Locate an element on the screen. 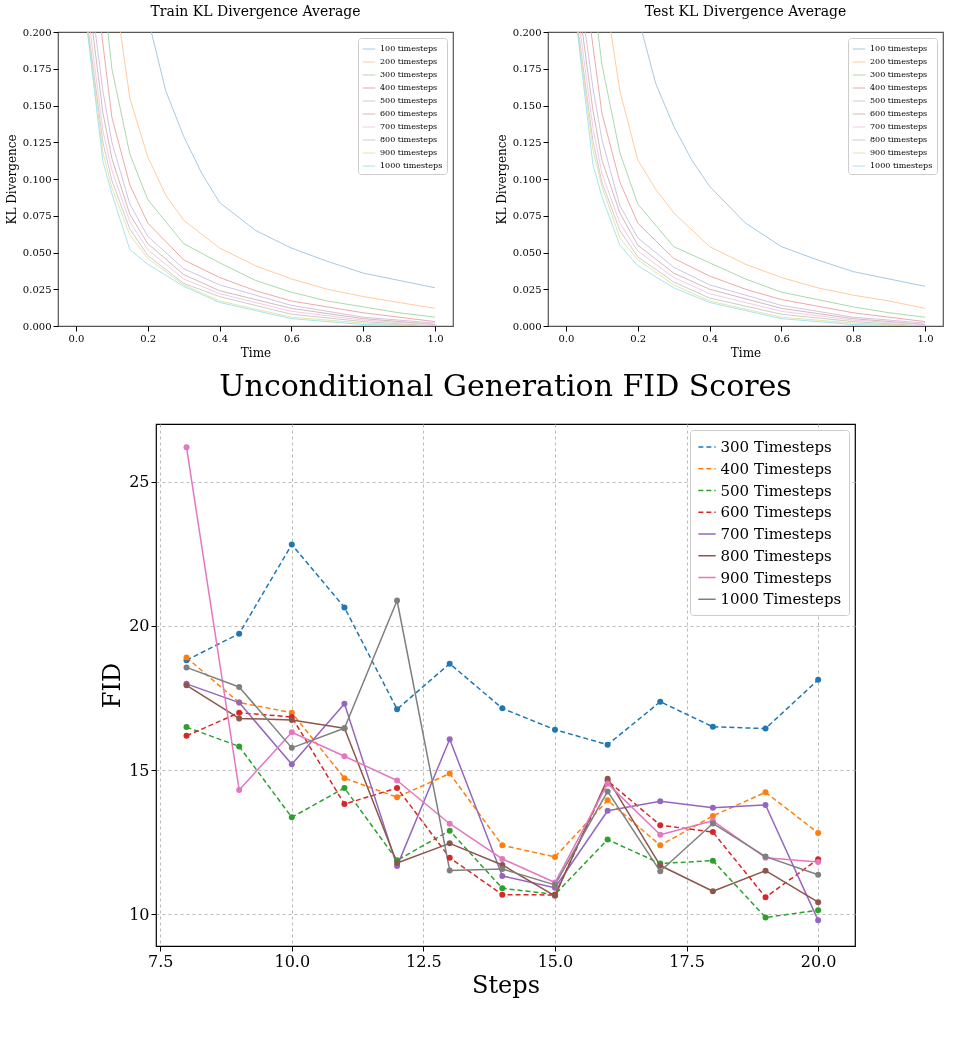  x-tick-label: 10.0 is located at coordinates (292, 961).